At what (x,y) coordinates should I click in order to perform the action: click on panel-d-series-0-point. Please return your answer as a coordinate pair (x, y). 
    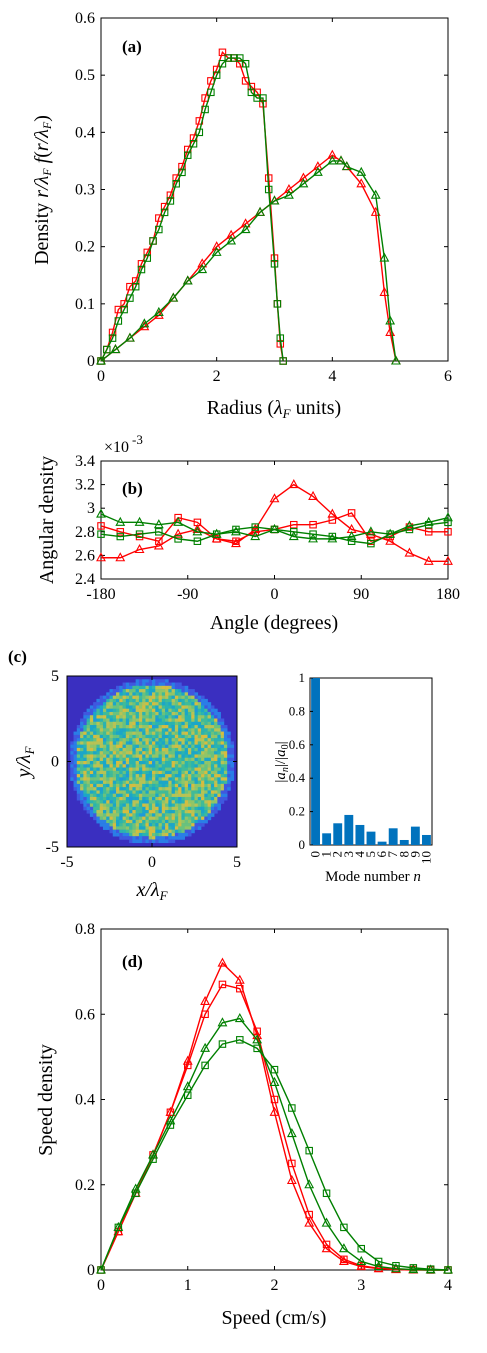
    Looking at the image, I should click on (205, 1000).